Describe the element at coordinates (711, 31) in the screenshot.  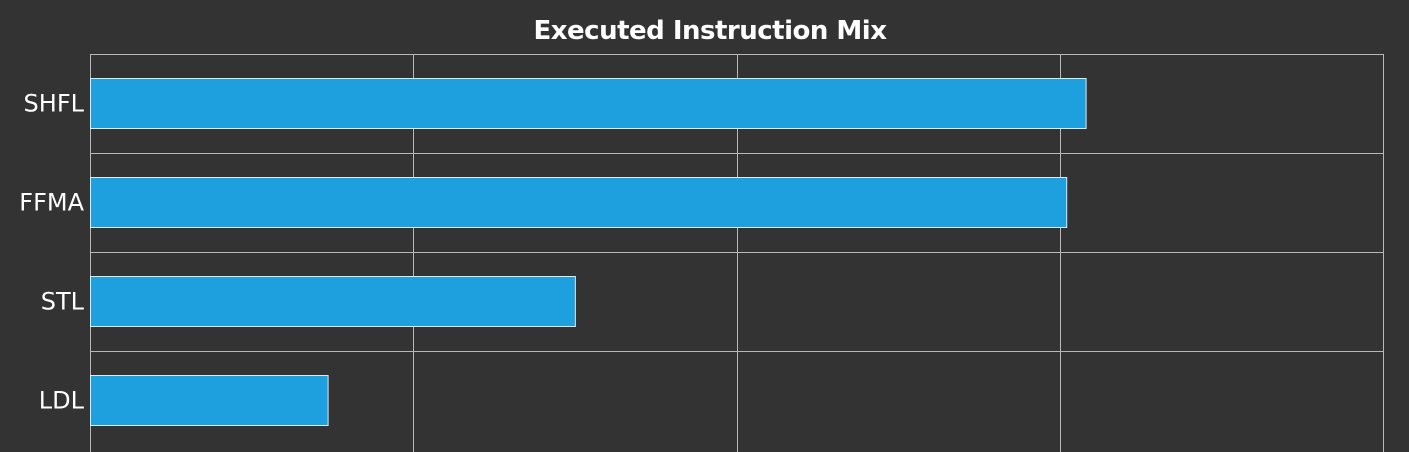
I see `chart-title: Executed Instruction Mix` at that location.